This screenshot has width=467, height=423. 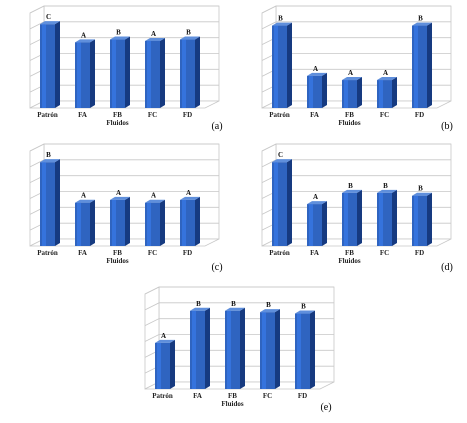 What do you see at coordinates (282, 202) in the screenshot?
I see `bar-Patrón` at bounding box center [282, 202].